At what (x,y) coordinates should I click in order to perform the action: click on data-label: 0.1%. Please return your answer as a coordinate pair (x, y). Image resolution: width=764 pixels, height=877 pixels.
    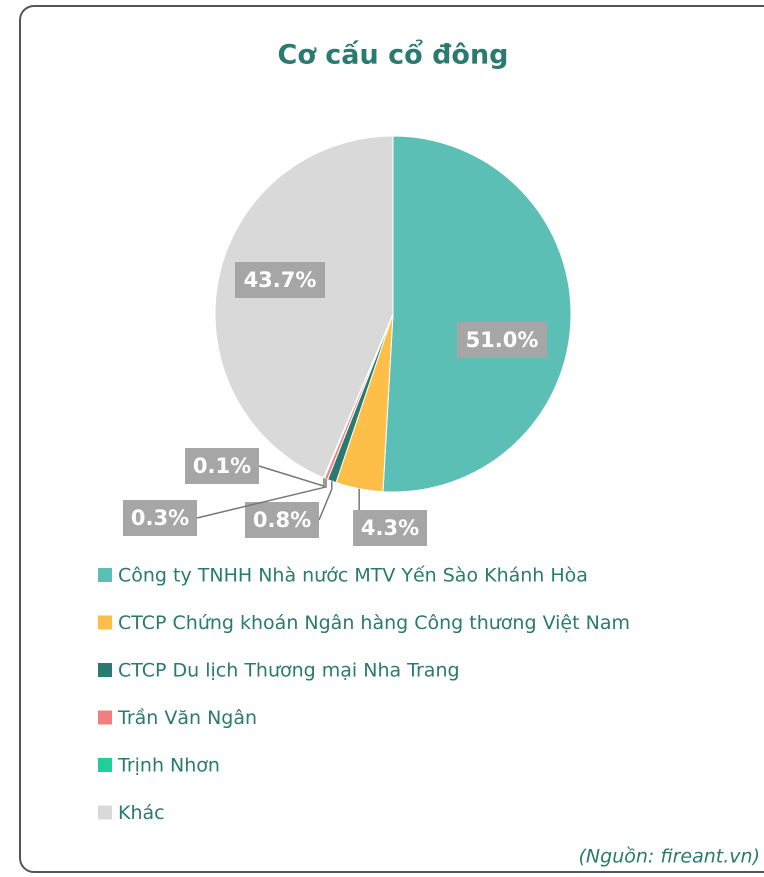
    Looking at the image, I should click on (222, 466).